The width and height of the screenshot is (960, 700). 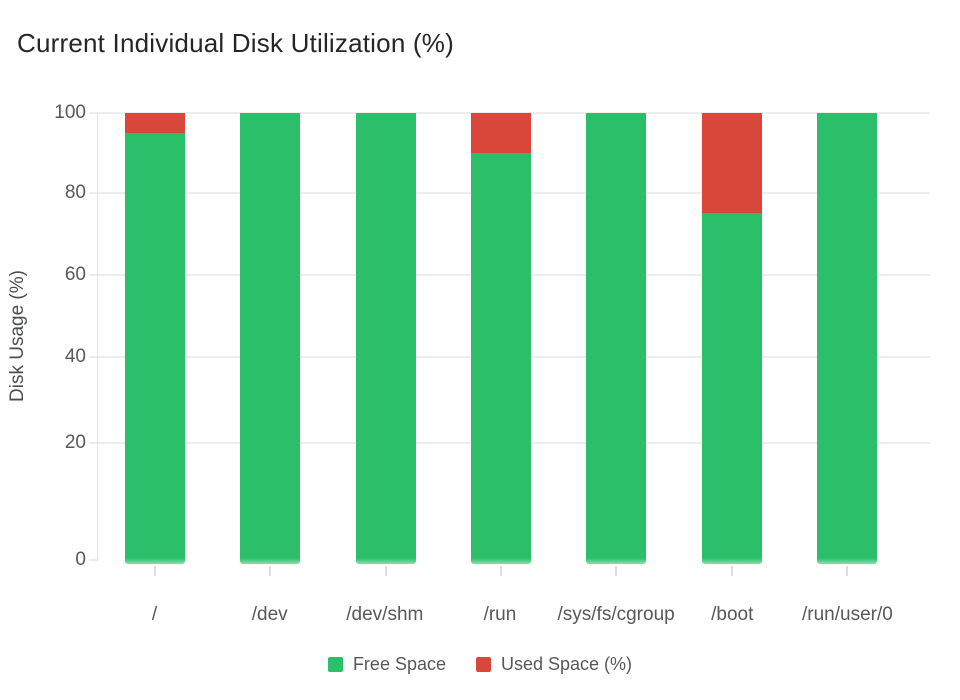 What do you see at coordinates (567, 664) in the screenshot?
I see `legend-label-used: Used Space (%)` at bounding box center [567, 664].